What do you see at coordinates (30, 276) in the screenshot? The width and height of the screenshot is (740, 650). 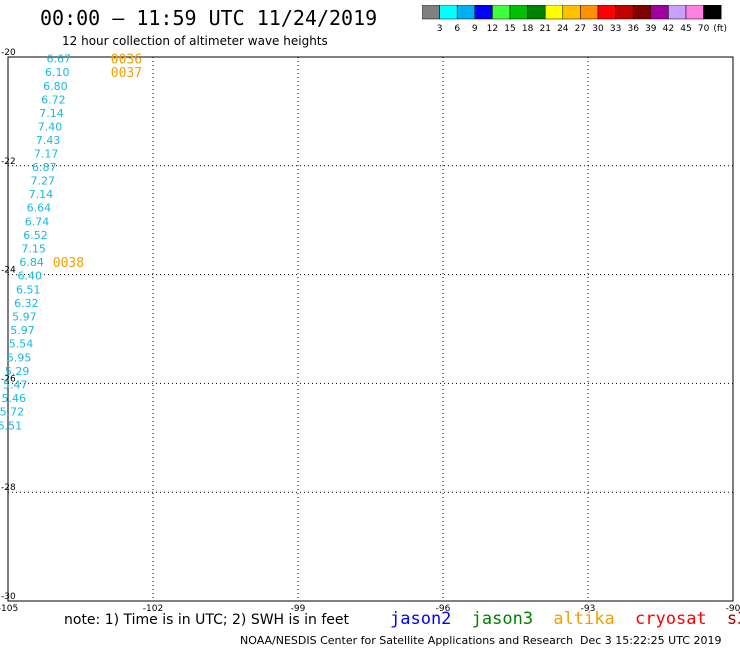 I see `wave-height-value: 6.40` at bounding box center [30, 276].